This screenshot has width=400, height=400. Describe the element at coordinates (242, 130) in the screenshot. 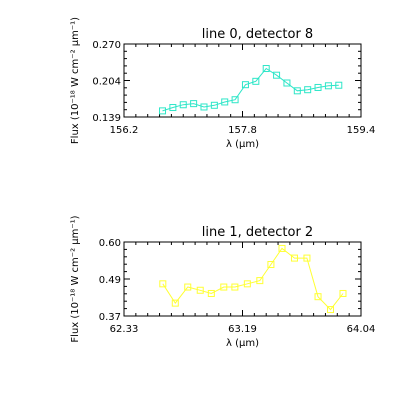

I see `x-tick-label: 157.8` at that location.